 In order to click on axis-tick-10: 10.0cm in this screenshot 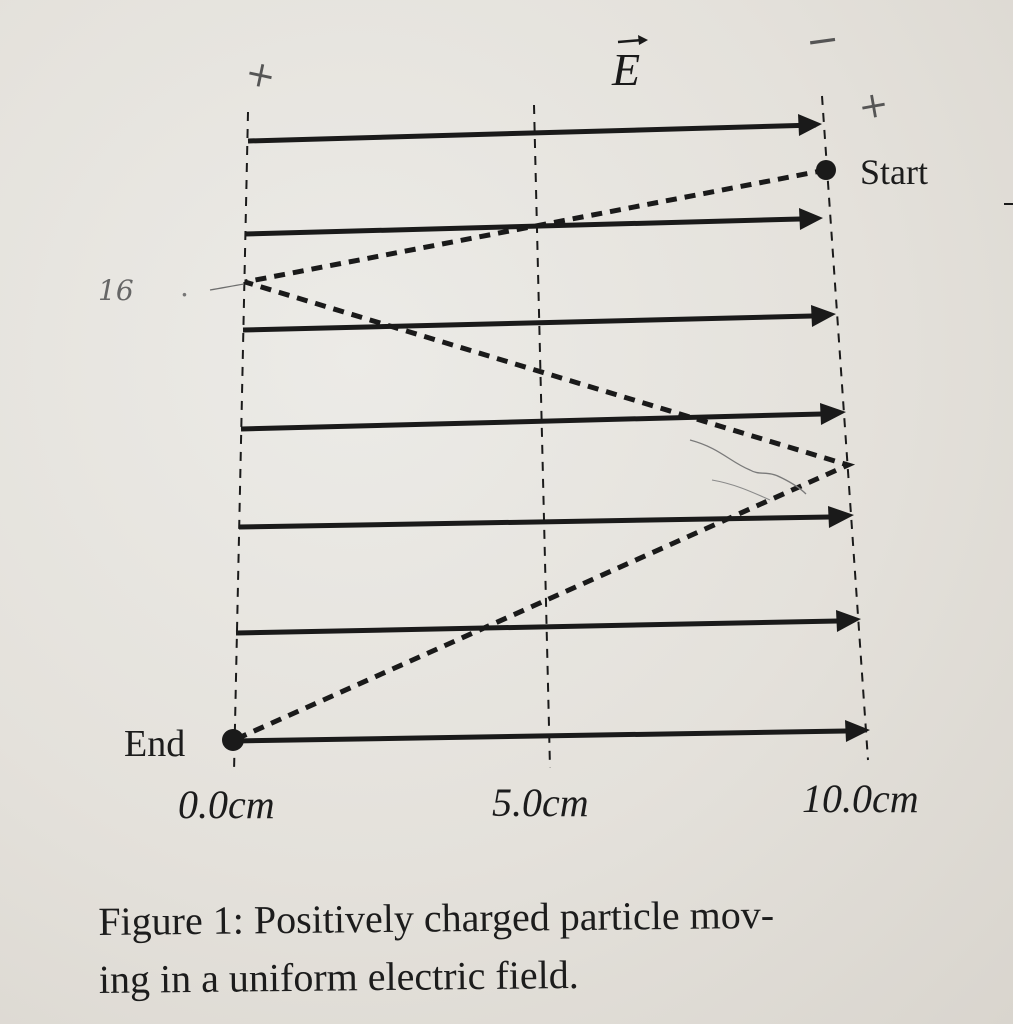, I will do `click(860, 798)`.